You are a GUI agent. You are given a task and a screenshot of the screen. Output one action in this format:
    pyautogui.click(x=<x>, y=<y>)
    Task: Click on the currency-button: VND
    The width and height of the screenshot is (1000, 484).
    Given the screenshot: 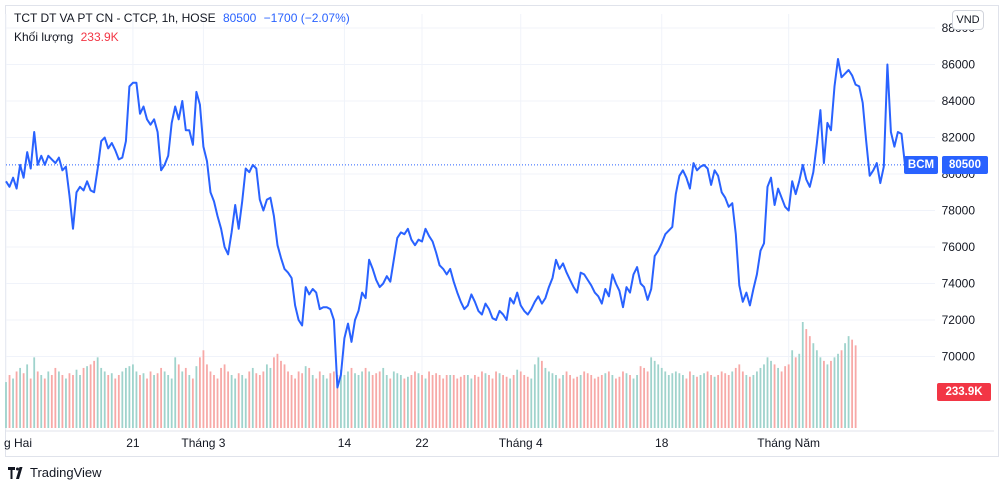 What is the action you would take?
    pyautogui.click(x=968, y=20)
    